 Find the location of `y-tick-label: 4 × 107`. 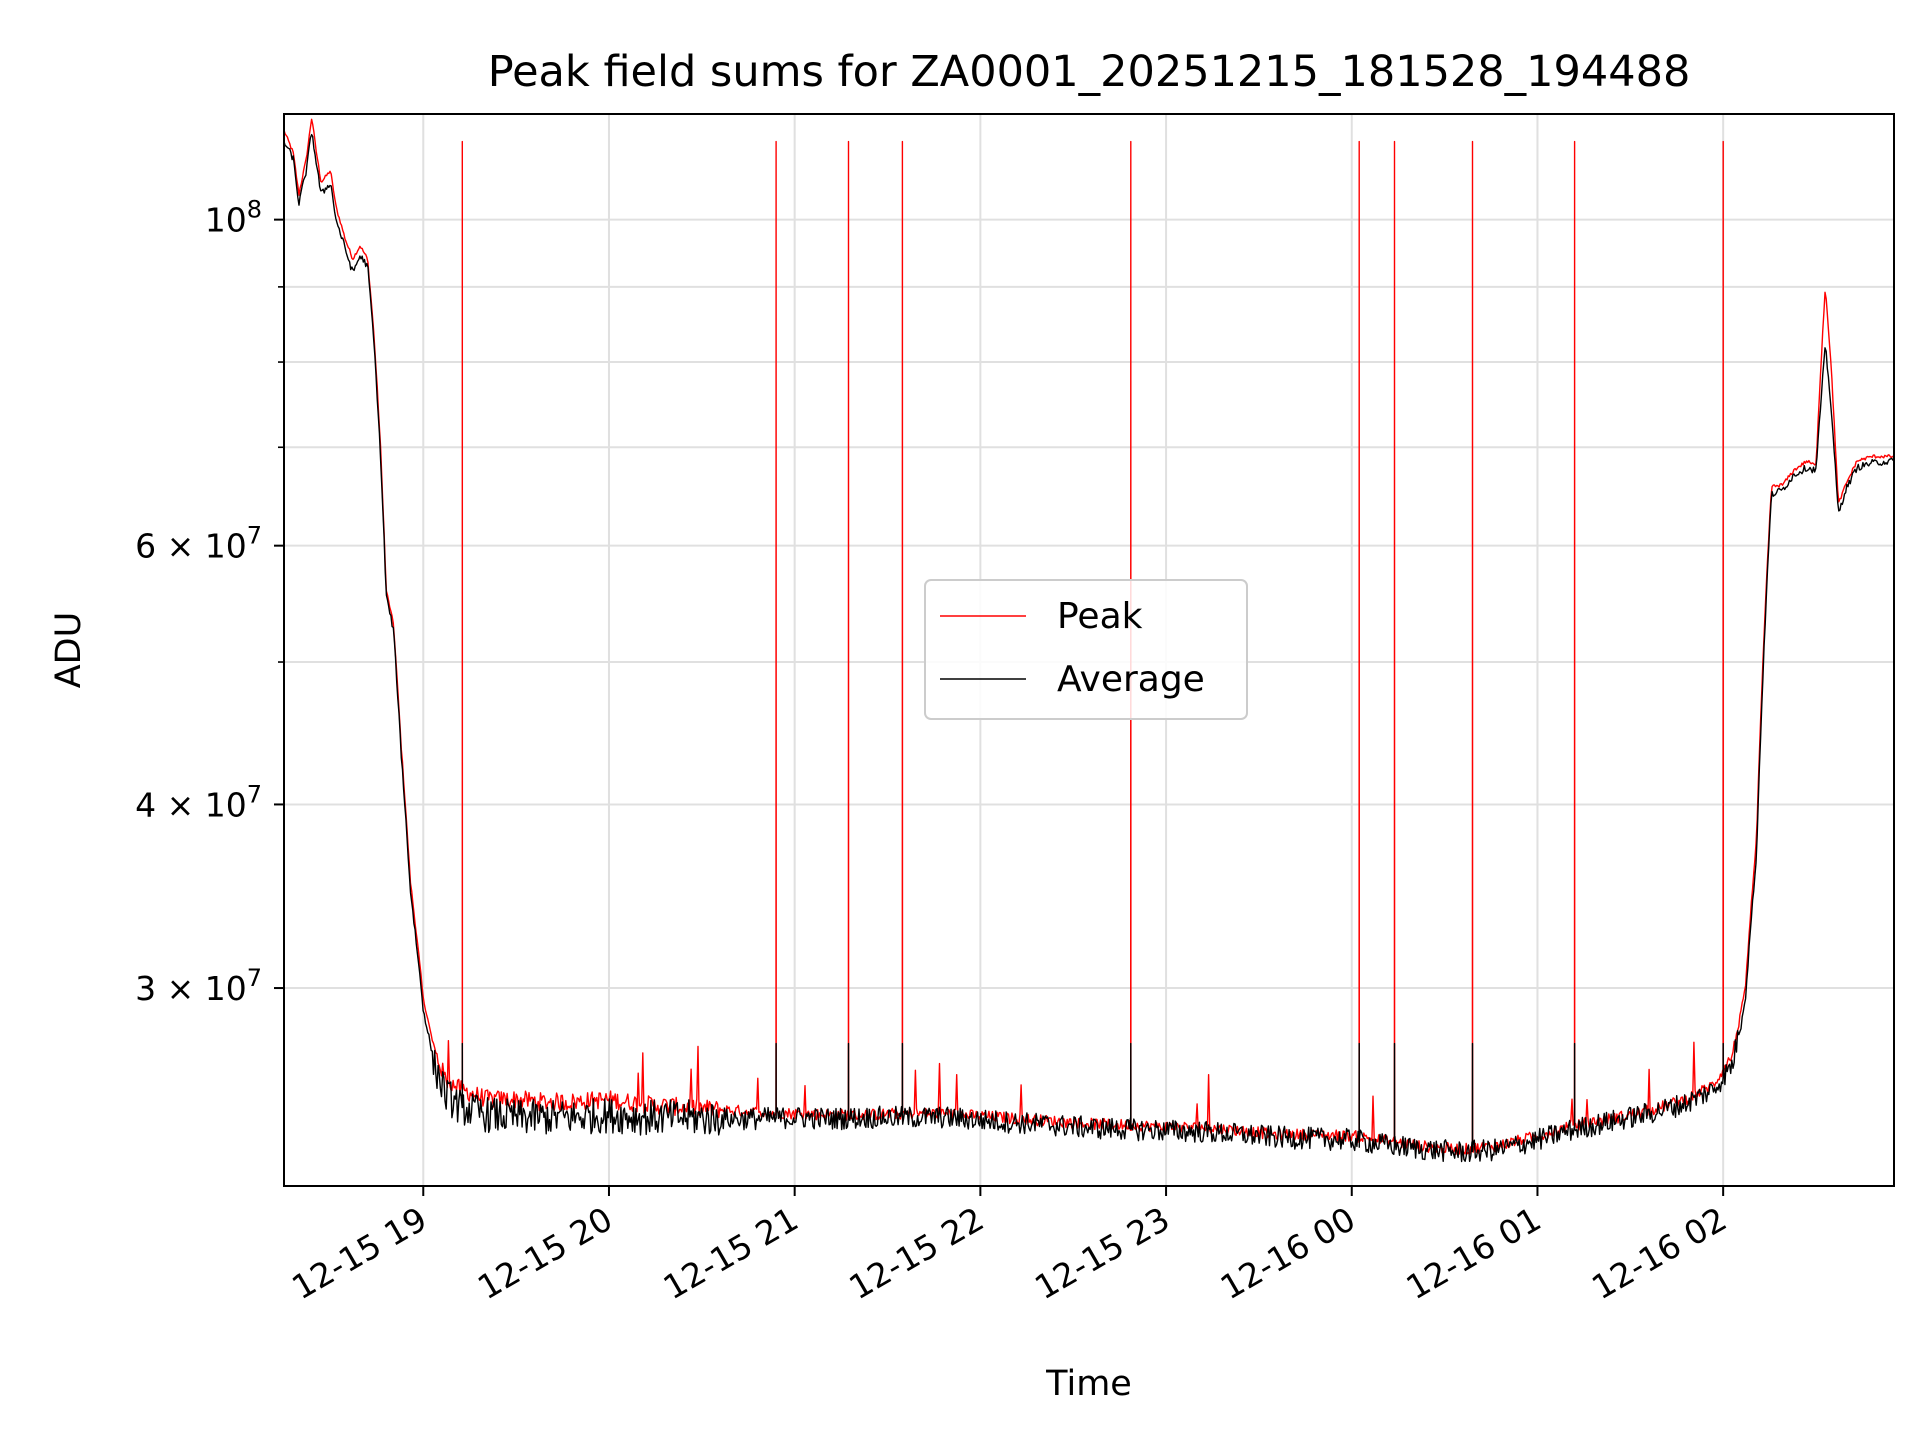

y-tick-label: 4 × 107 is located at coordinates (198, 802).